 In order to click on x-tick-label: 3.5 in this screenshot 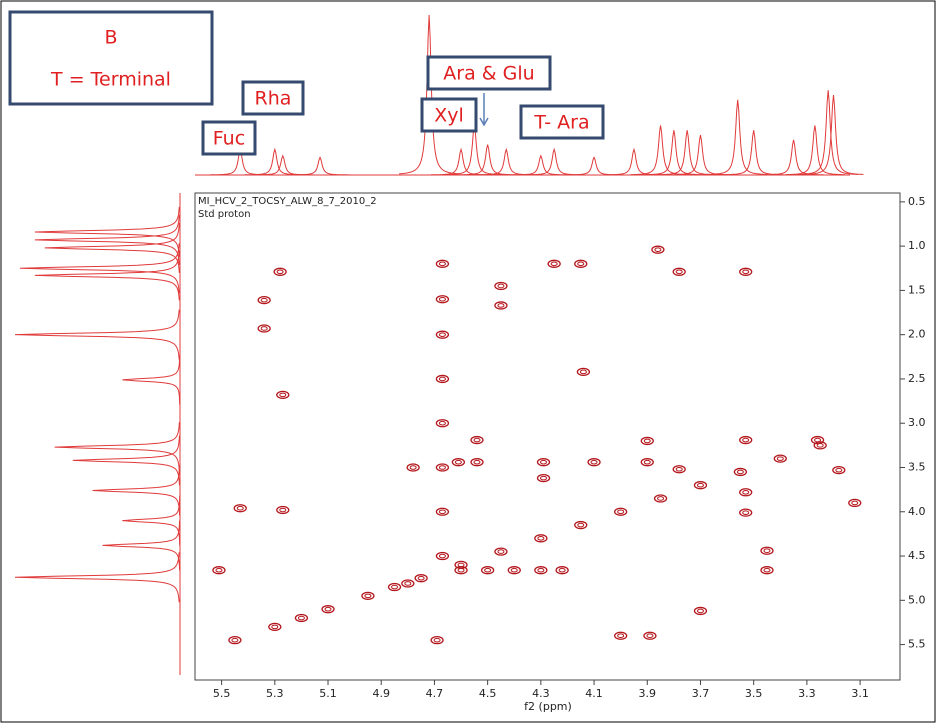, I will do `click(754, 693)`.